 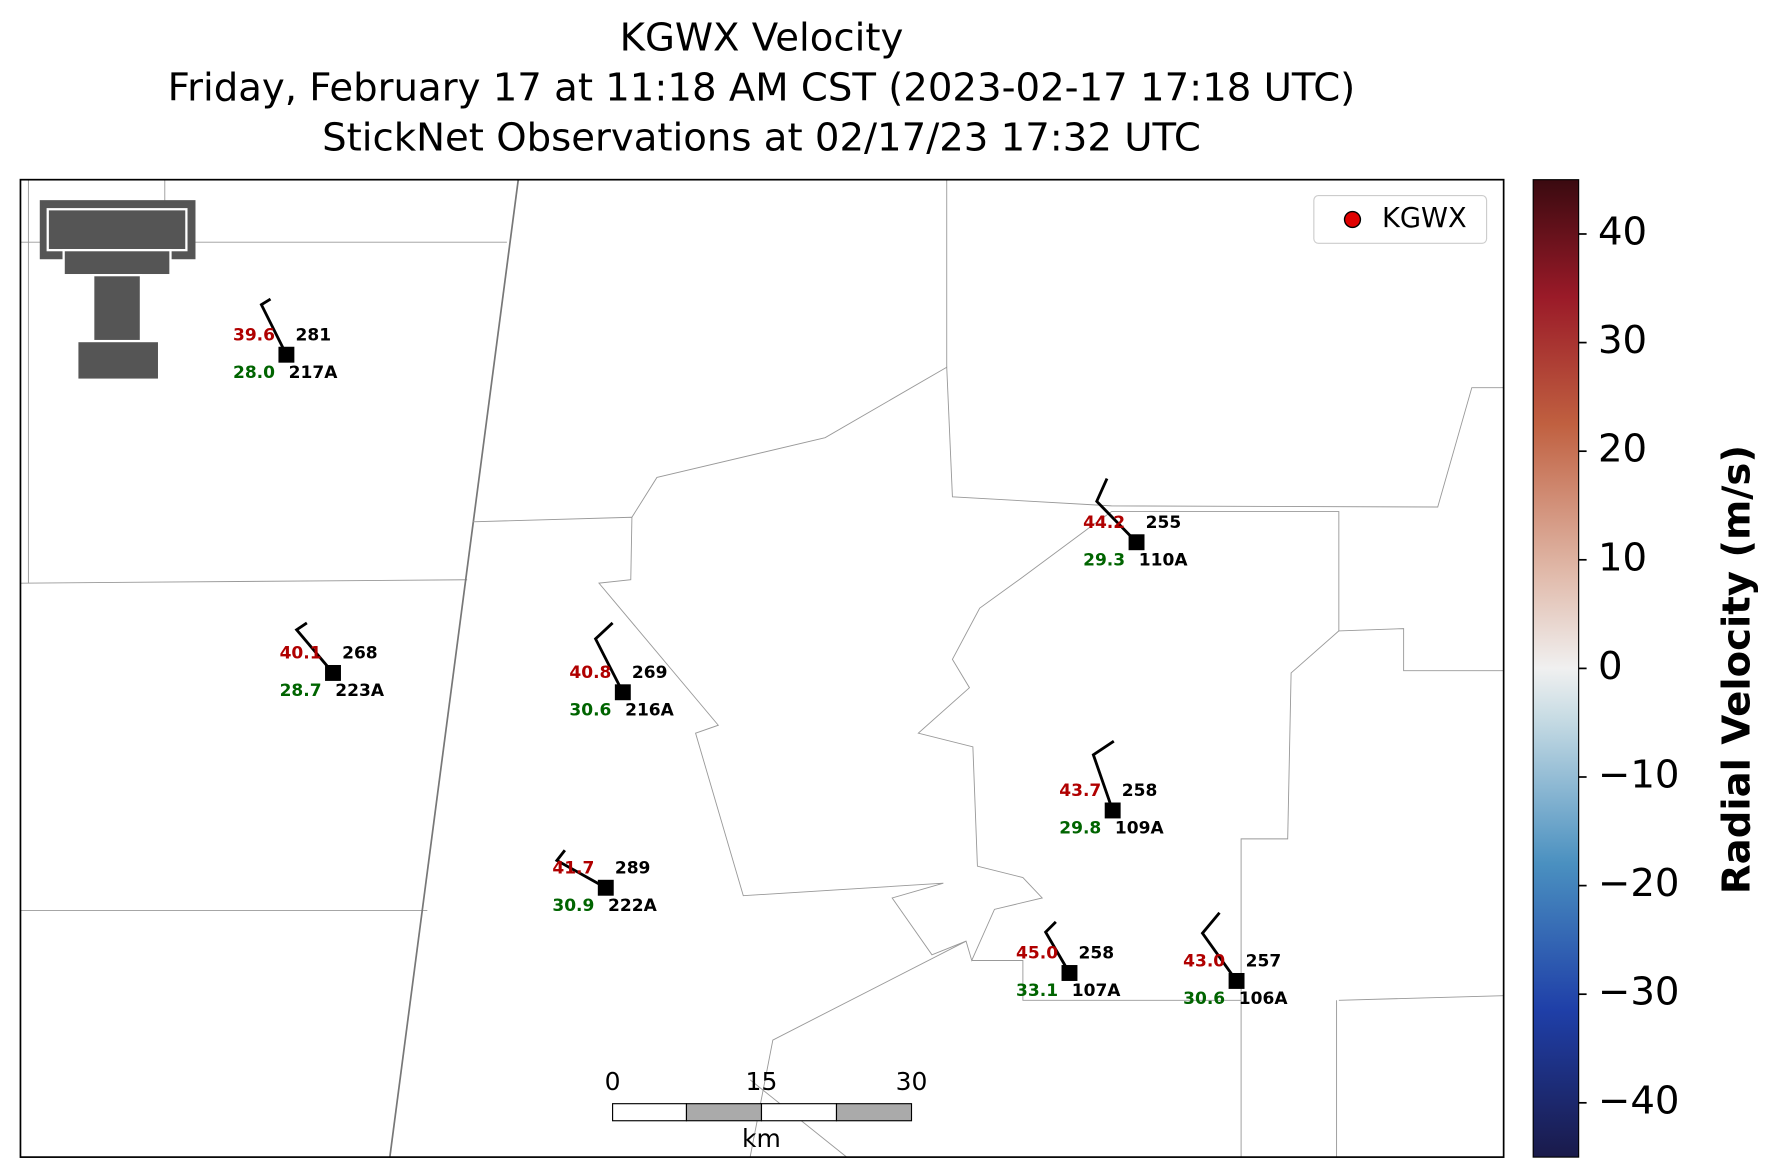 I want to click on scale-bar: 0 15 30 km, so click(x=766, y=1110).